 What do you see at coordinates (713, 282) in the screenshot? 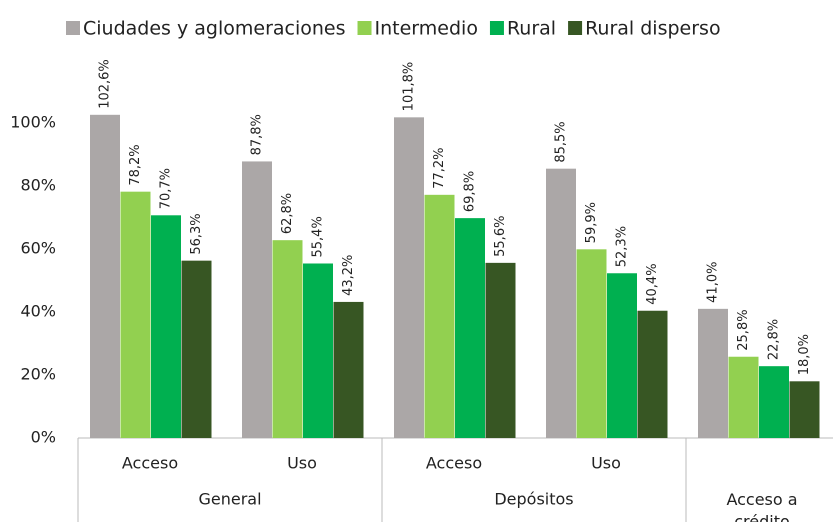
I see `value-label: 41,0%` at bounding box center [713, 282].